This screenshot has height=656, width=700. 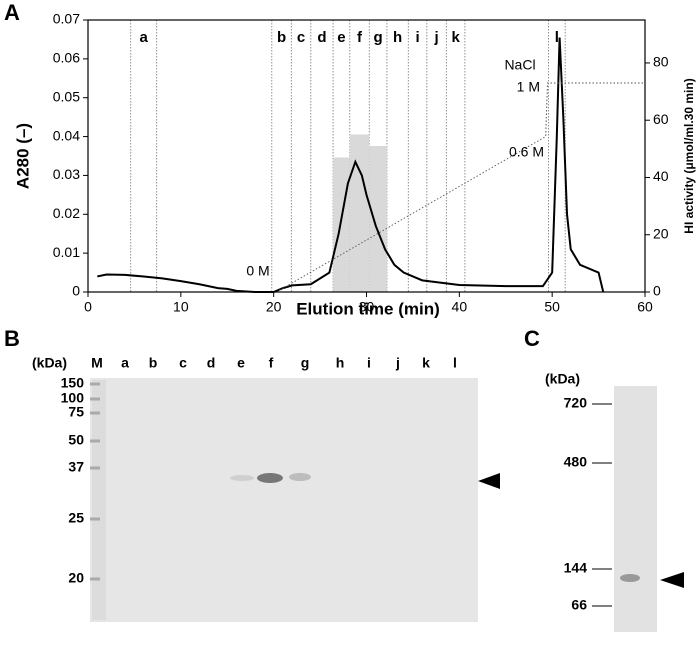 What do you see at coordinates (76, 440) in the screenshot?
I see `marker-label: 50` at bounding box center [76, 440].